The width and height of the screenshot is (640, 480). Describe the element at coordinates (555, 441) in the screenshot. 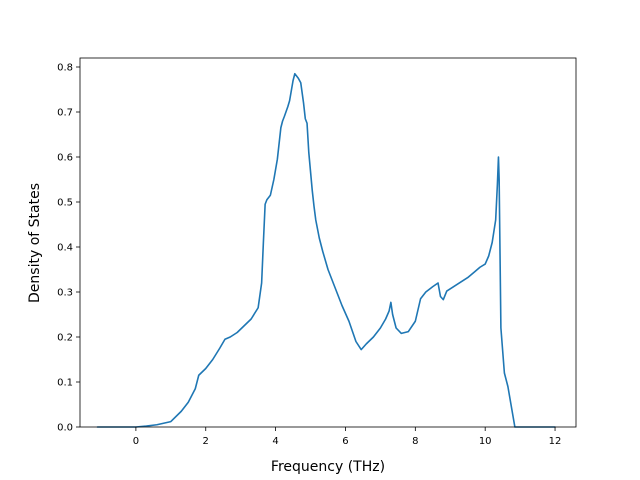

I see `x-tick-label: 12` at that location.